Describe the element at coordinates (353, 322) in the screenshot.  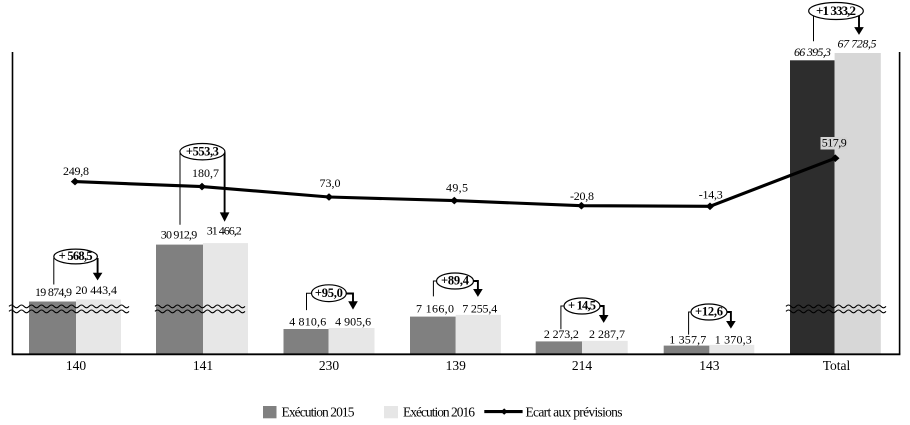
I see `svg-text: 4 905,6` at that location.